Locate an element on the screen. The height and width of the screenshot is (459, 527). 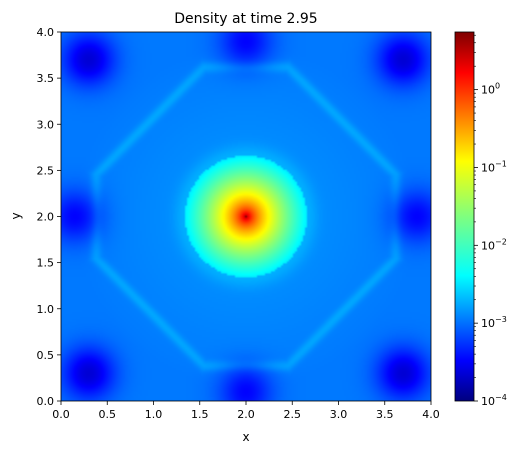
y-tick-label: 1.0 is located at coordinates (46, 309).